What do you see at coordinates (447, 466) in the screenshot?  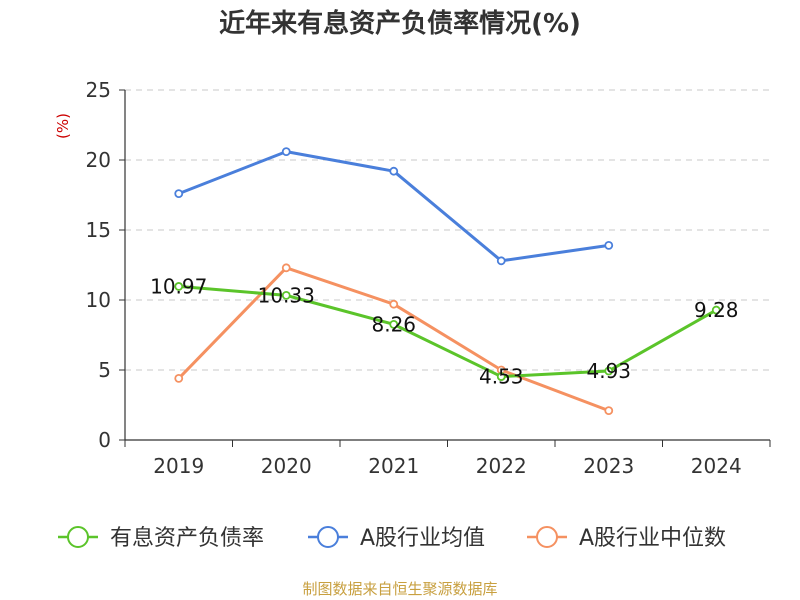 I see `x-tick-labels: 2019 2020 2021 2022 2023 2024` at bounding box center [447, 466].